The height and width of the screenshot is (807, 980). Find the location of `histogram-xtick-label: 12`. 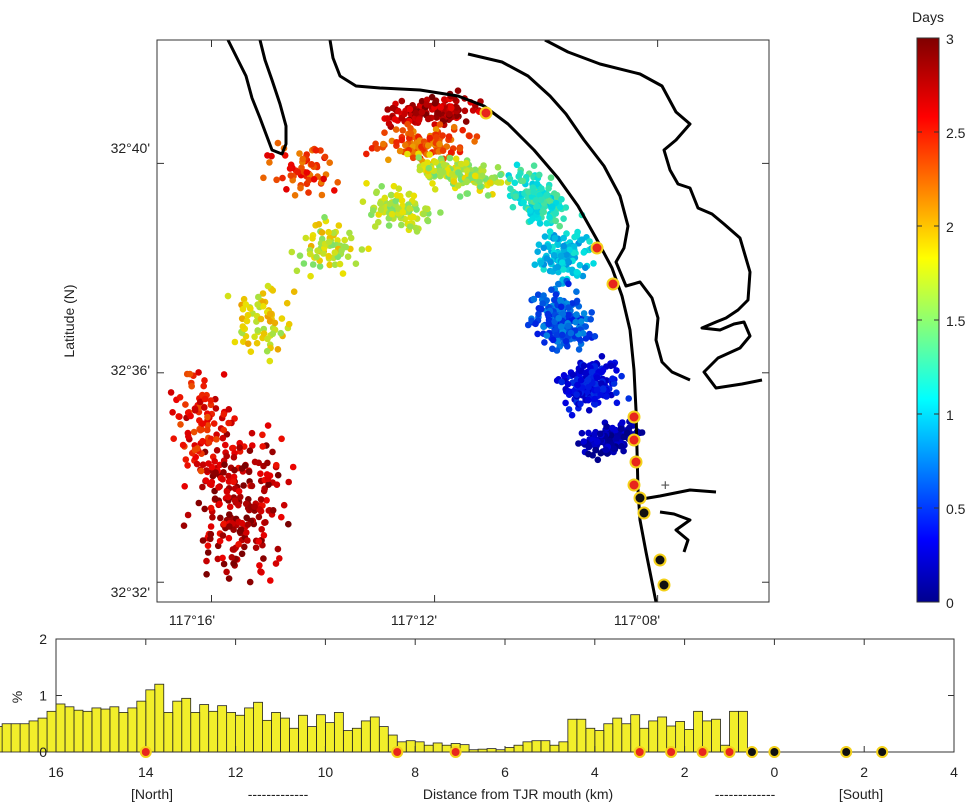

histogram-xtick-label: 12 is located at coordinates (236, 772).